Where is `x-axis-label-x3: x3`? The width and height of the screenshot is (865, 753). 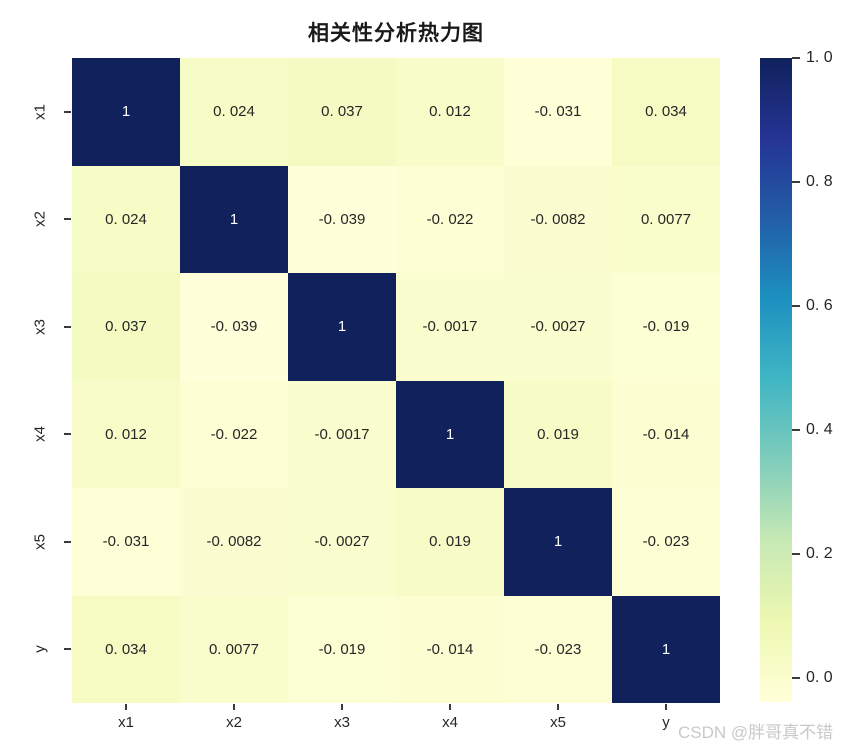
x-axis-label-x3: x3 is located at coordinates (342, 722).